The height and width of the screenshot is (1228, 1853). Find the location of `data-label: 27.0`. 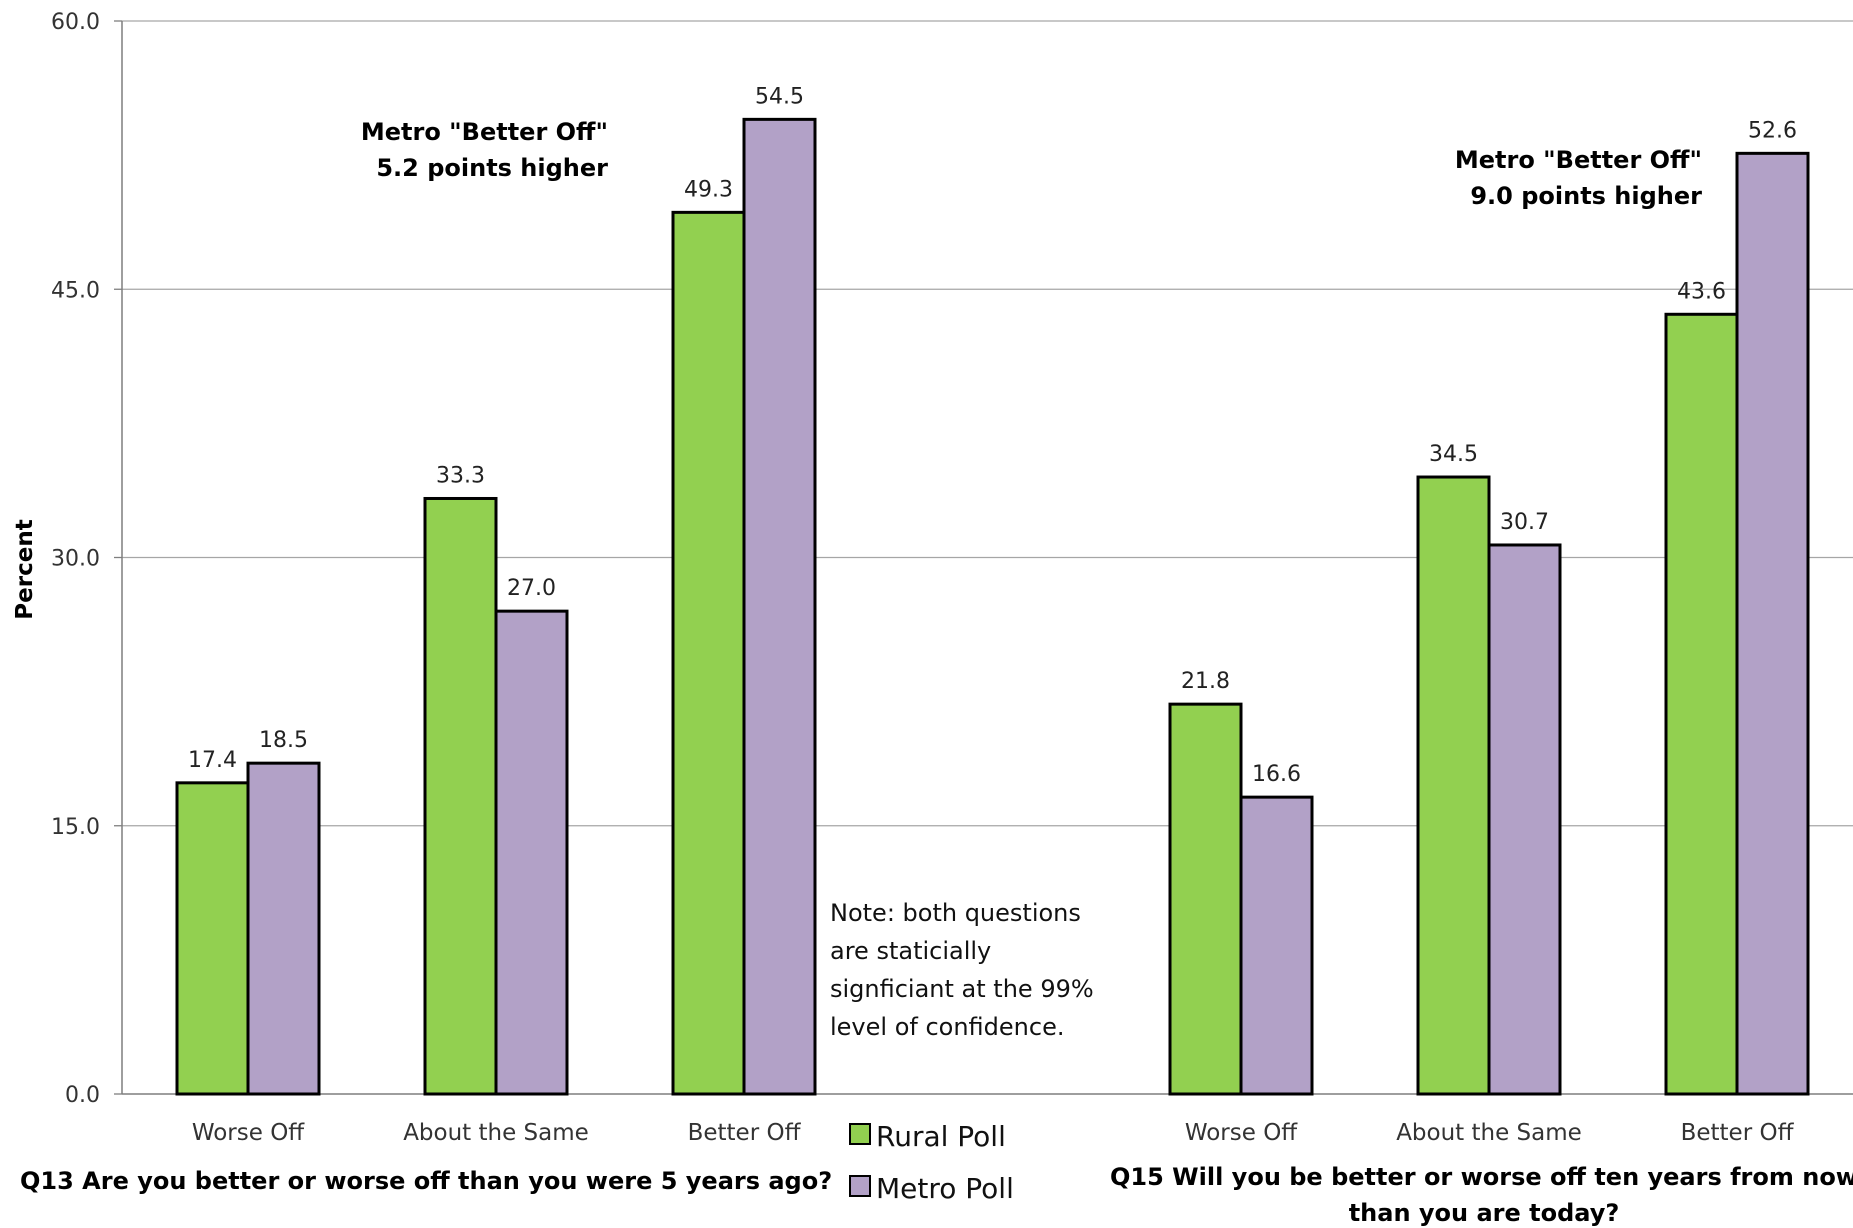

data-label: 27.0 is located at coordinates (531, 588).